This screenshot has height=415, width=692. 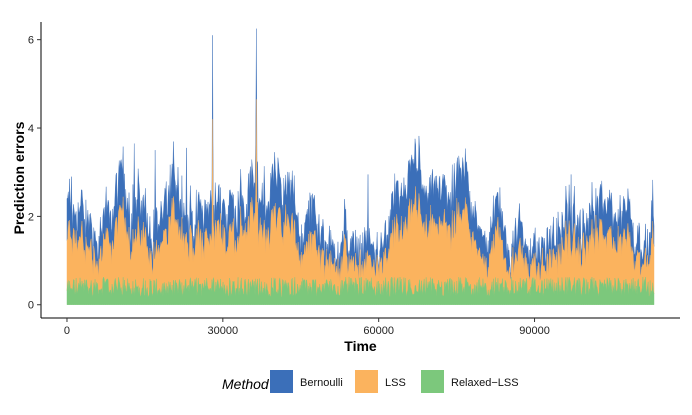 I want to click on y-tick-label: 2, so click(x=31, y=217).